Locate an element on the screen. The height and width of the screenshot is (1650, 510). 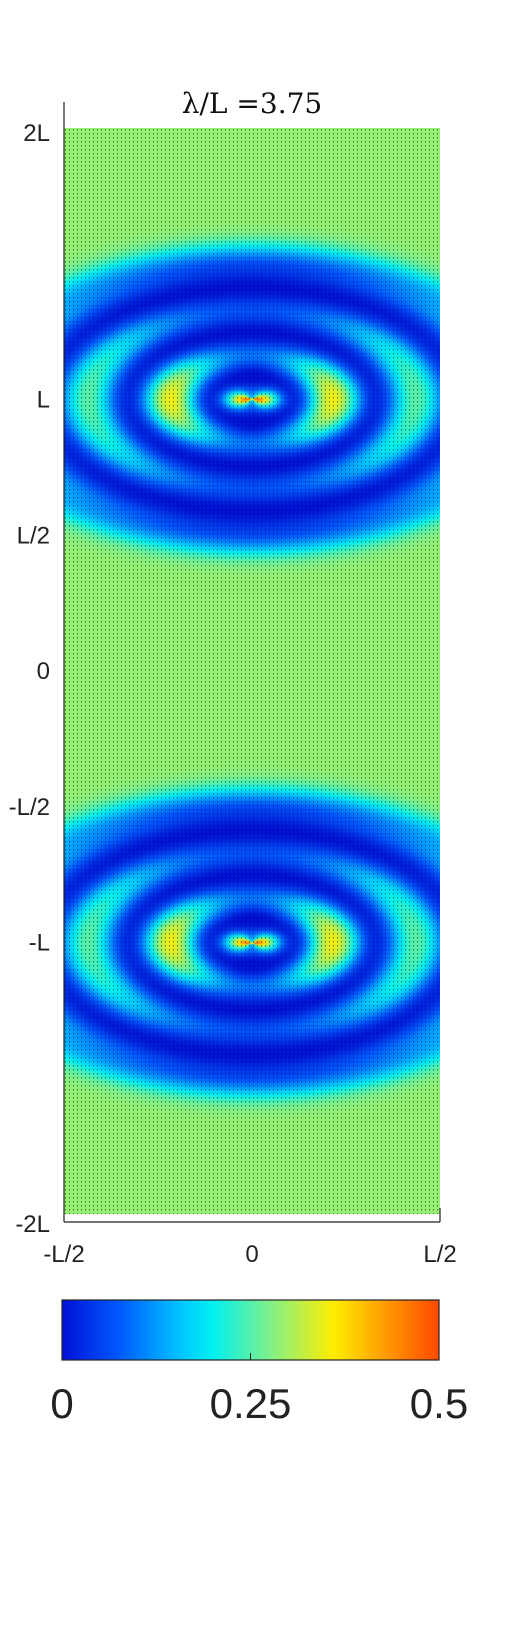
colorbar-ticks: 0 0.25 0.5 is located at coordinates (259, 1390).